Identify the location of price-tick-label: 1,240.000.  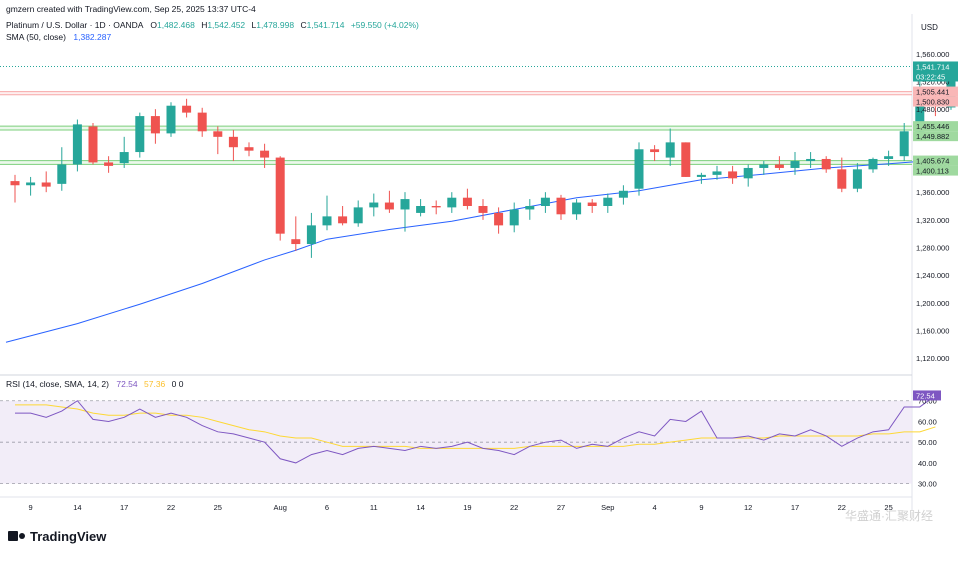
(932, 275).